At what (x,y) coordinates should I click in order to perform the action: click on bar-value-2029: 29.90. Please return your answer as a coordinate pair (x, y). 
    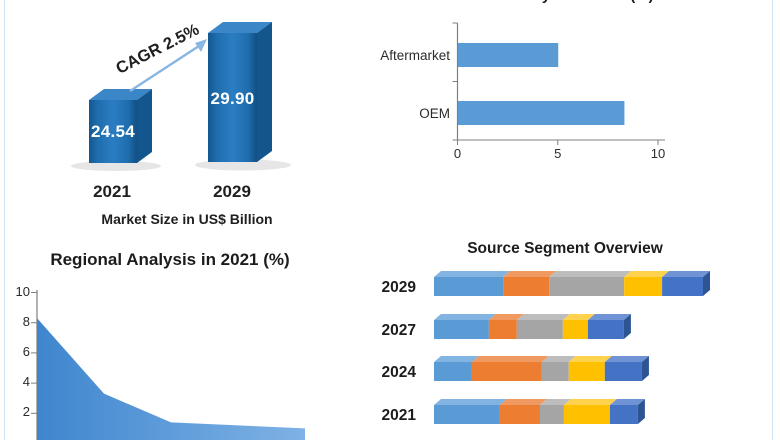
    Looking at the image, I should click on (232, 98).